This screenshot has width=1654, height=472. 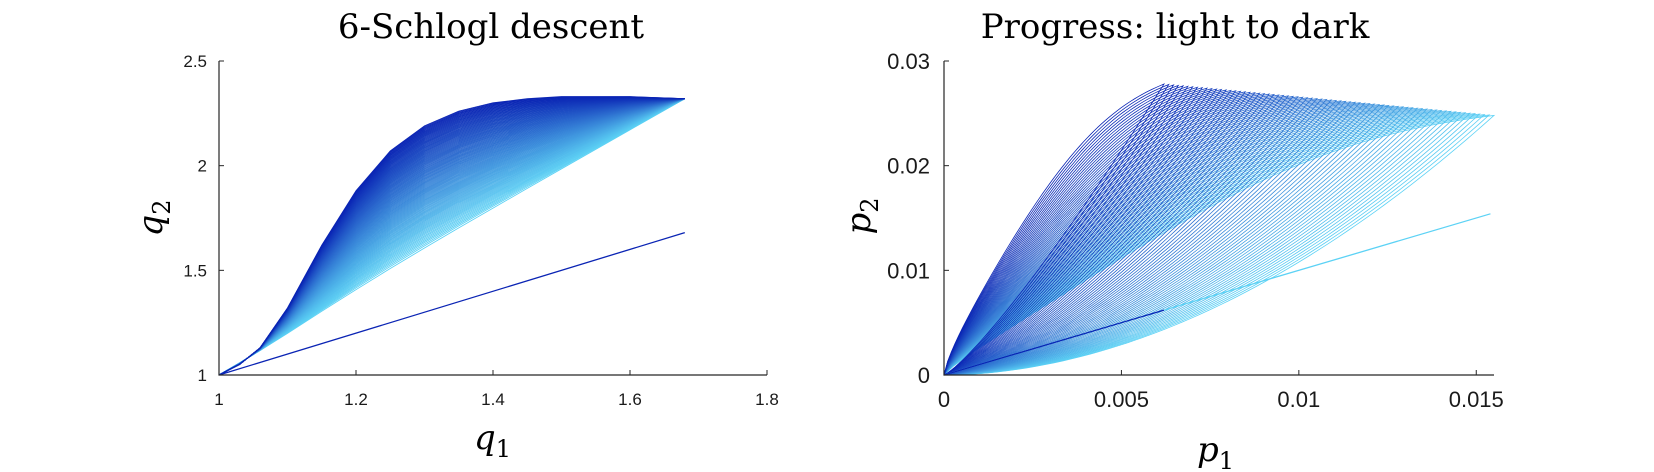 I want to click on left-line, so click(x=451, y=304).